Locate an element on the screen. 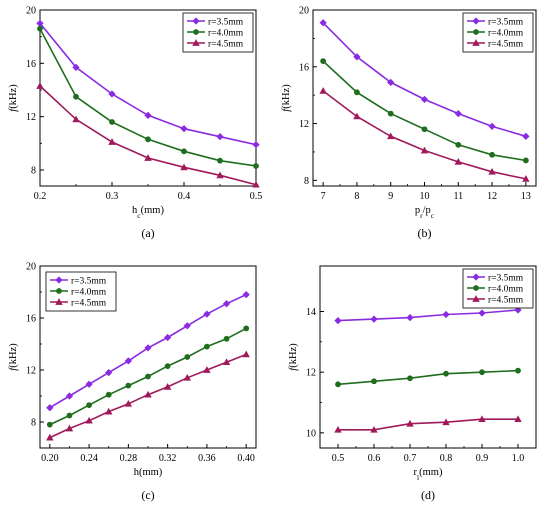  x-axis-label: h(mm) is located at coordinates (148, 472).